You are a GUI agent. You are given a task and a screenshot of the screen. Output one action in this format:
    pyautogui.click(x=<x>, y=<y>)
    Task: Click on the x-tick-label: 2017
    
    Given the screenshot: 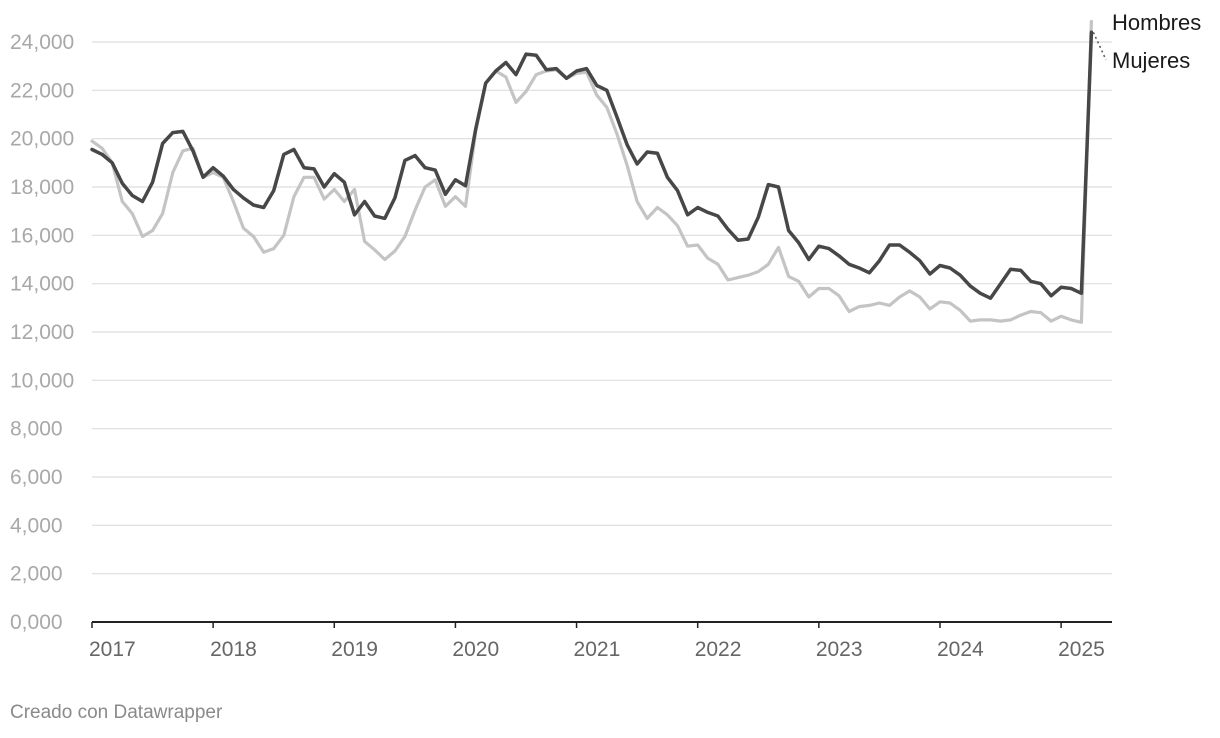 What is the action you would take?
    pyautogui.click(x=112, y=649)
    